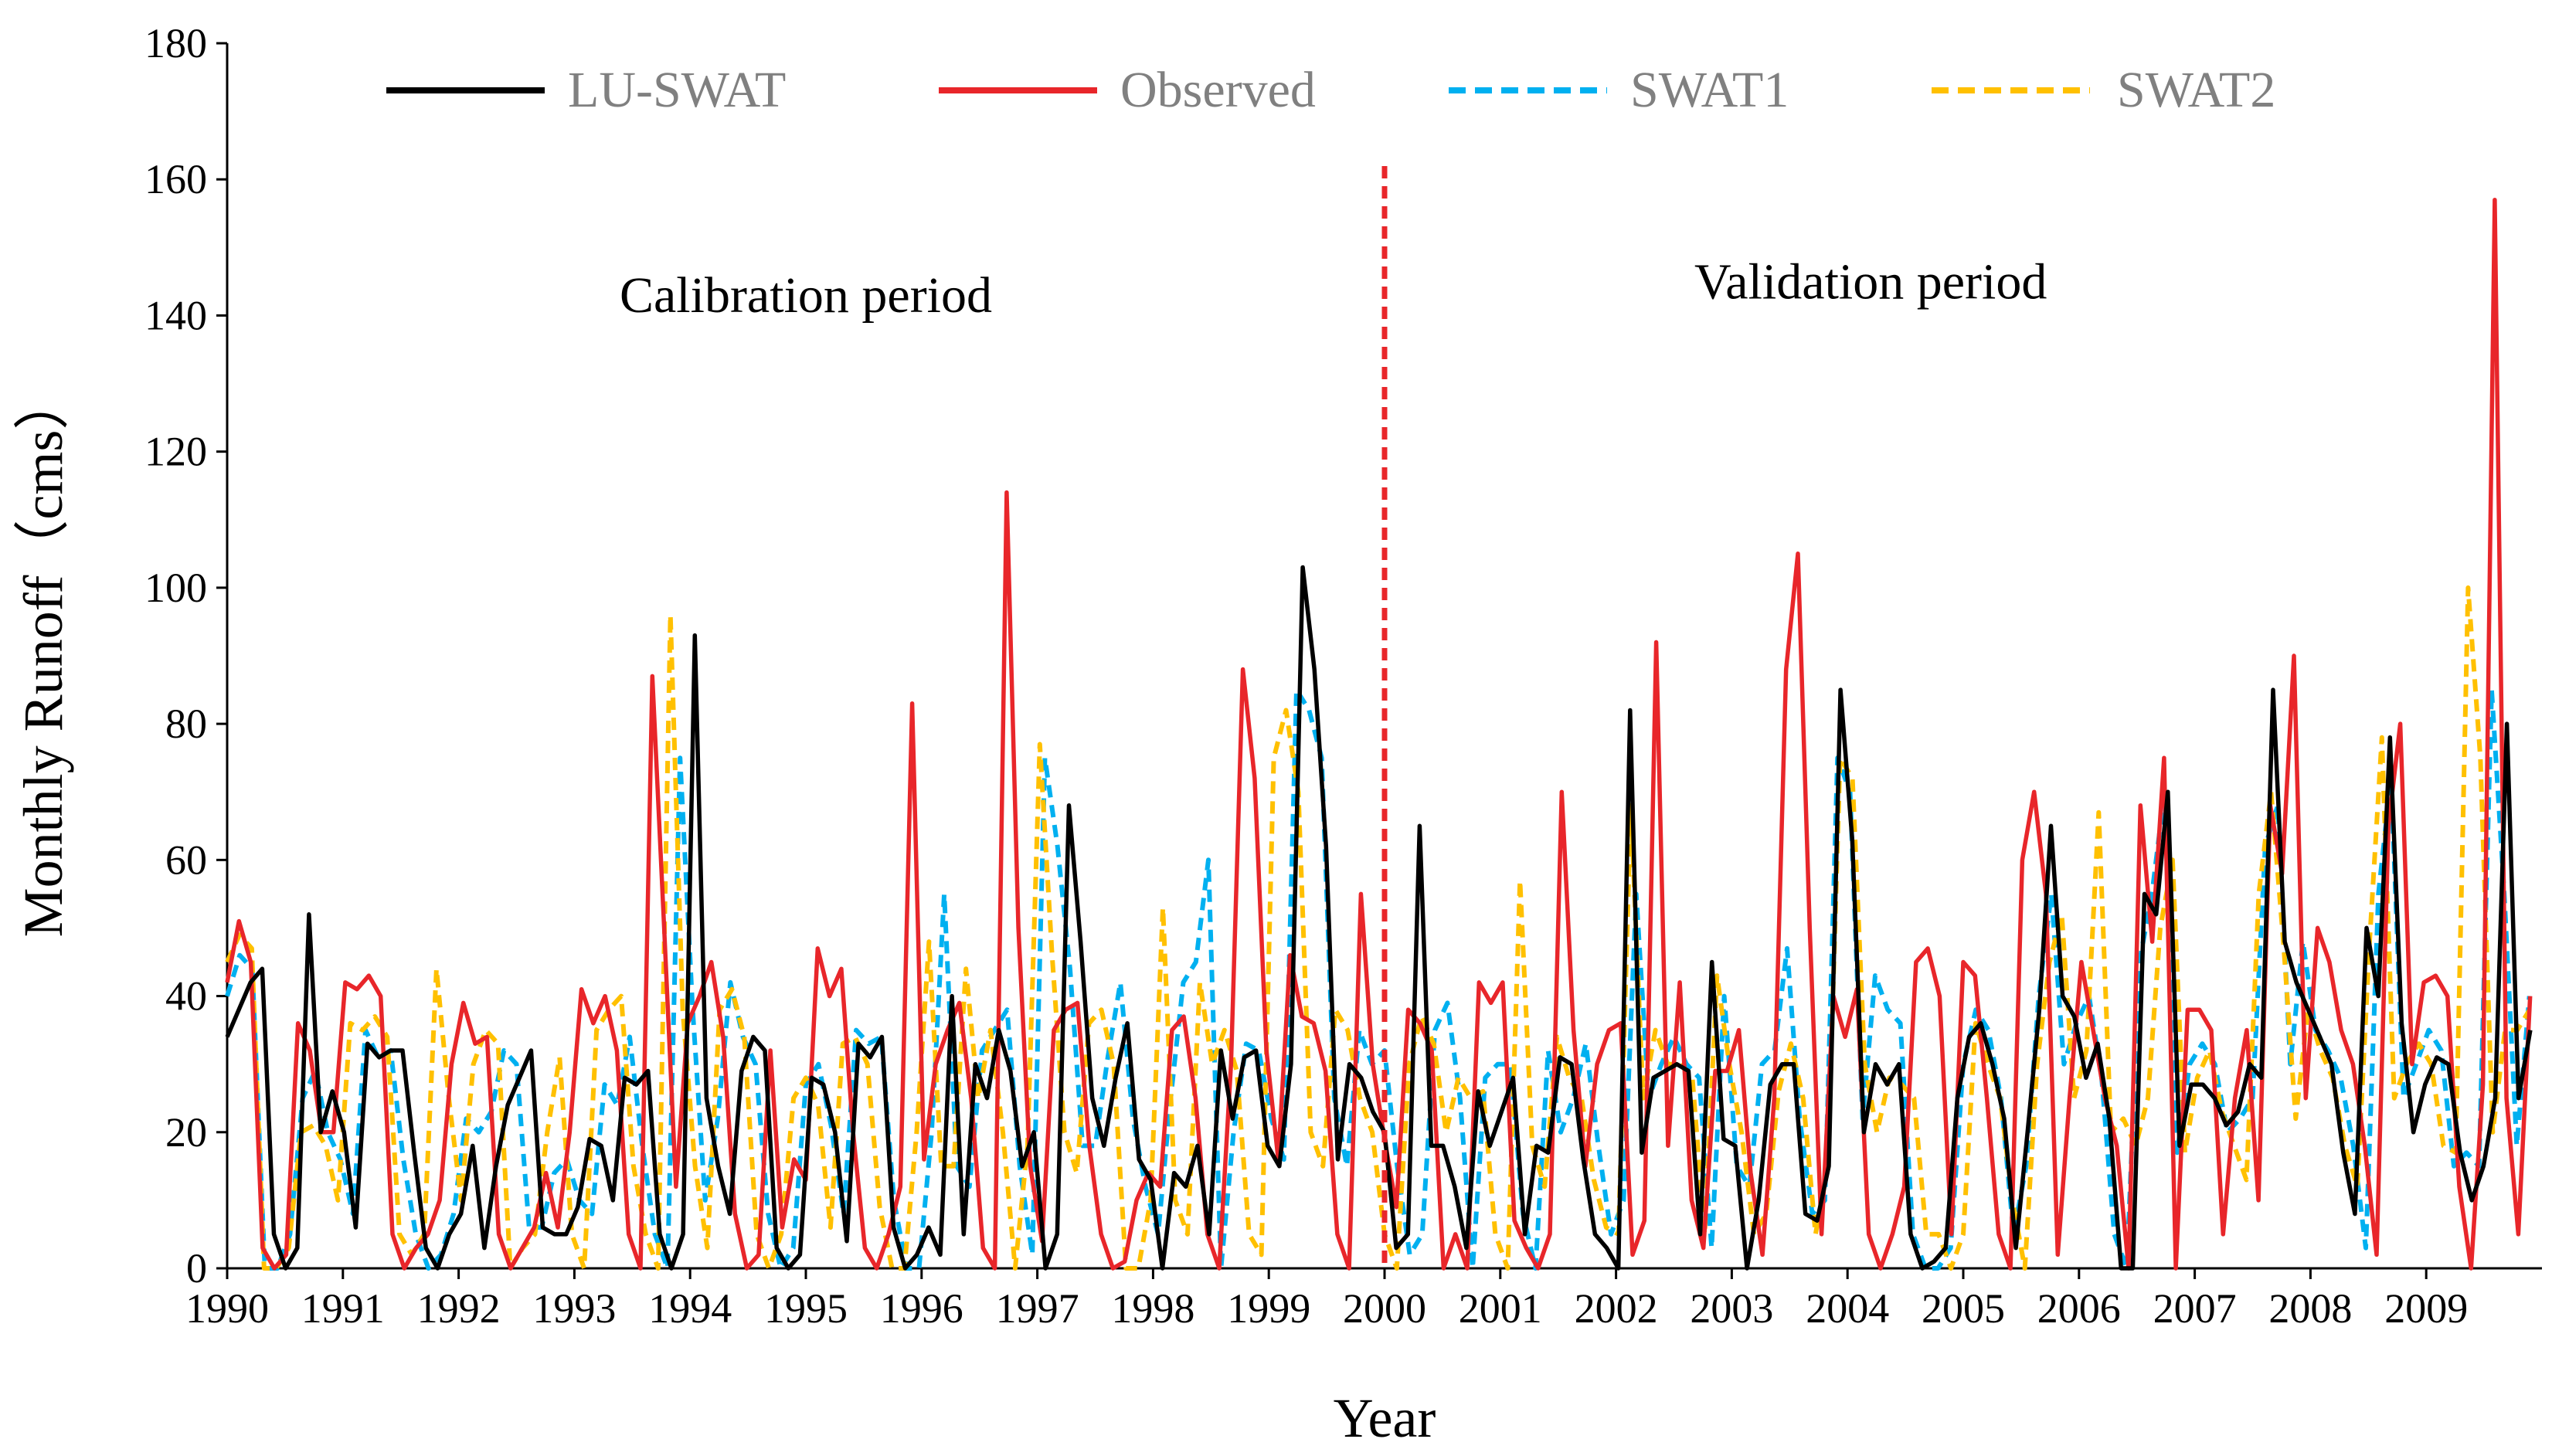 This screenshot has height=1456, width=2552. Describe the element at coordinates (186, 996) in the screenshot. I see `y-tick-label: 40` at that location.